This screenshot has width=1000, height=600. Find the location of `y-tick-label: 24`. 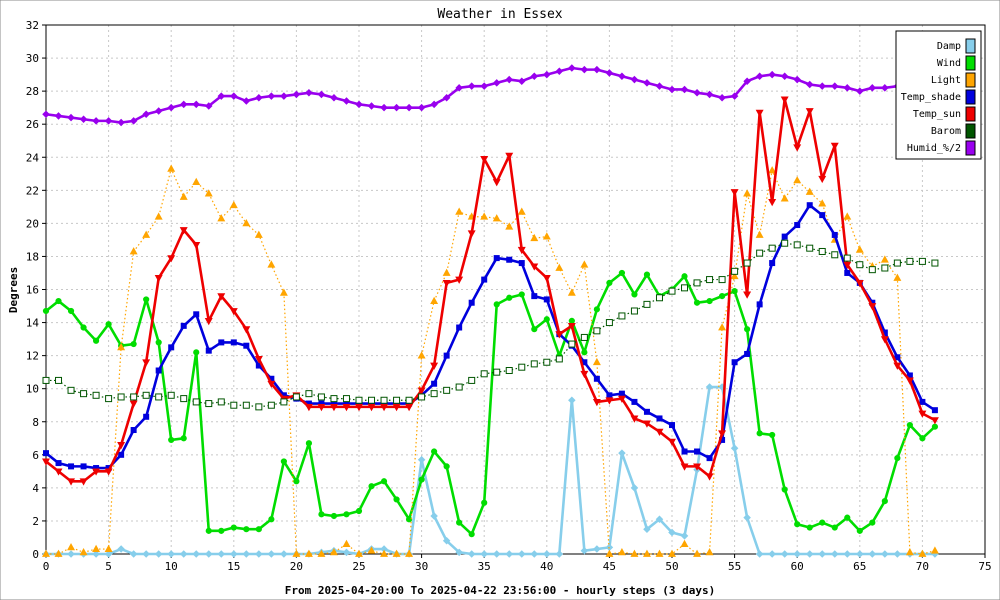

y-tick-label: 24 is located at coordinates (33, 157).